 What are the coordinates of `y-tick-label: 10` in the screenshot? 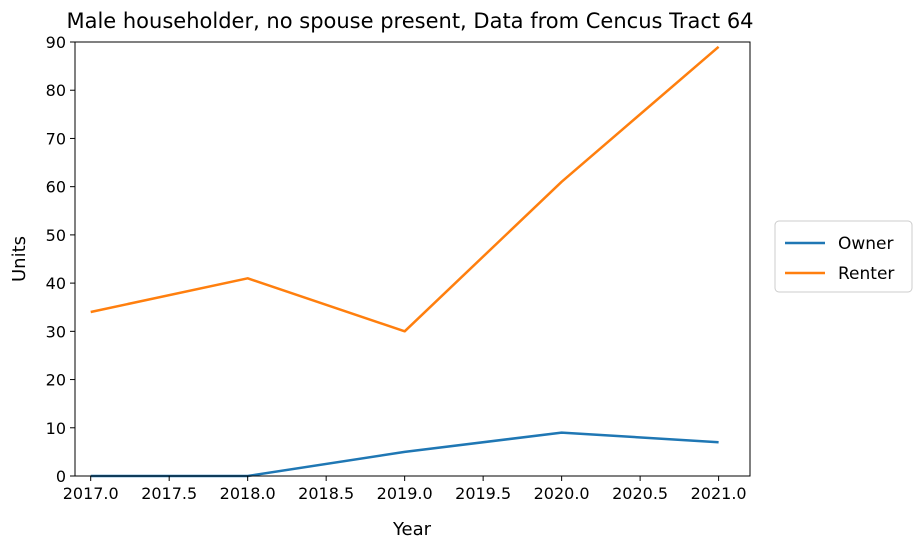 It's located at (56, 428).